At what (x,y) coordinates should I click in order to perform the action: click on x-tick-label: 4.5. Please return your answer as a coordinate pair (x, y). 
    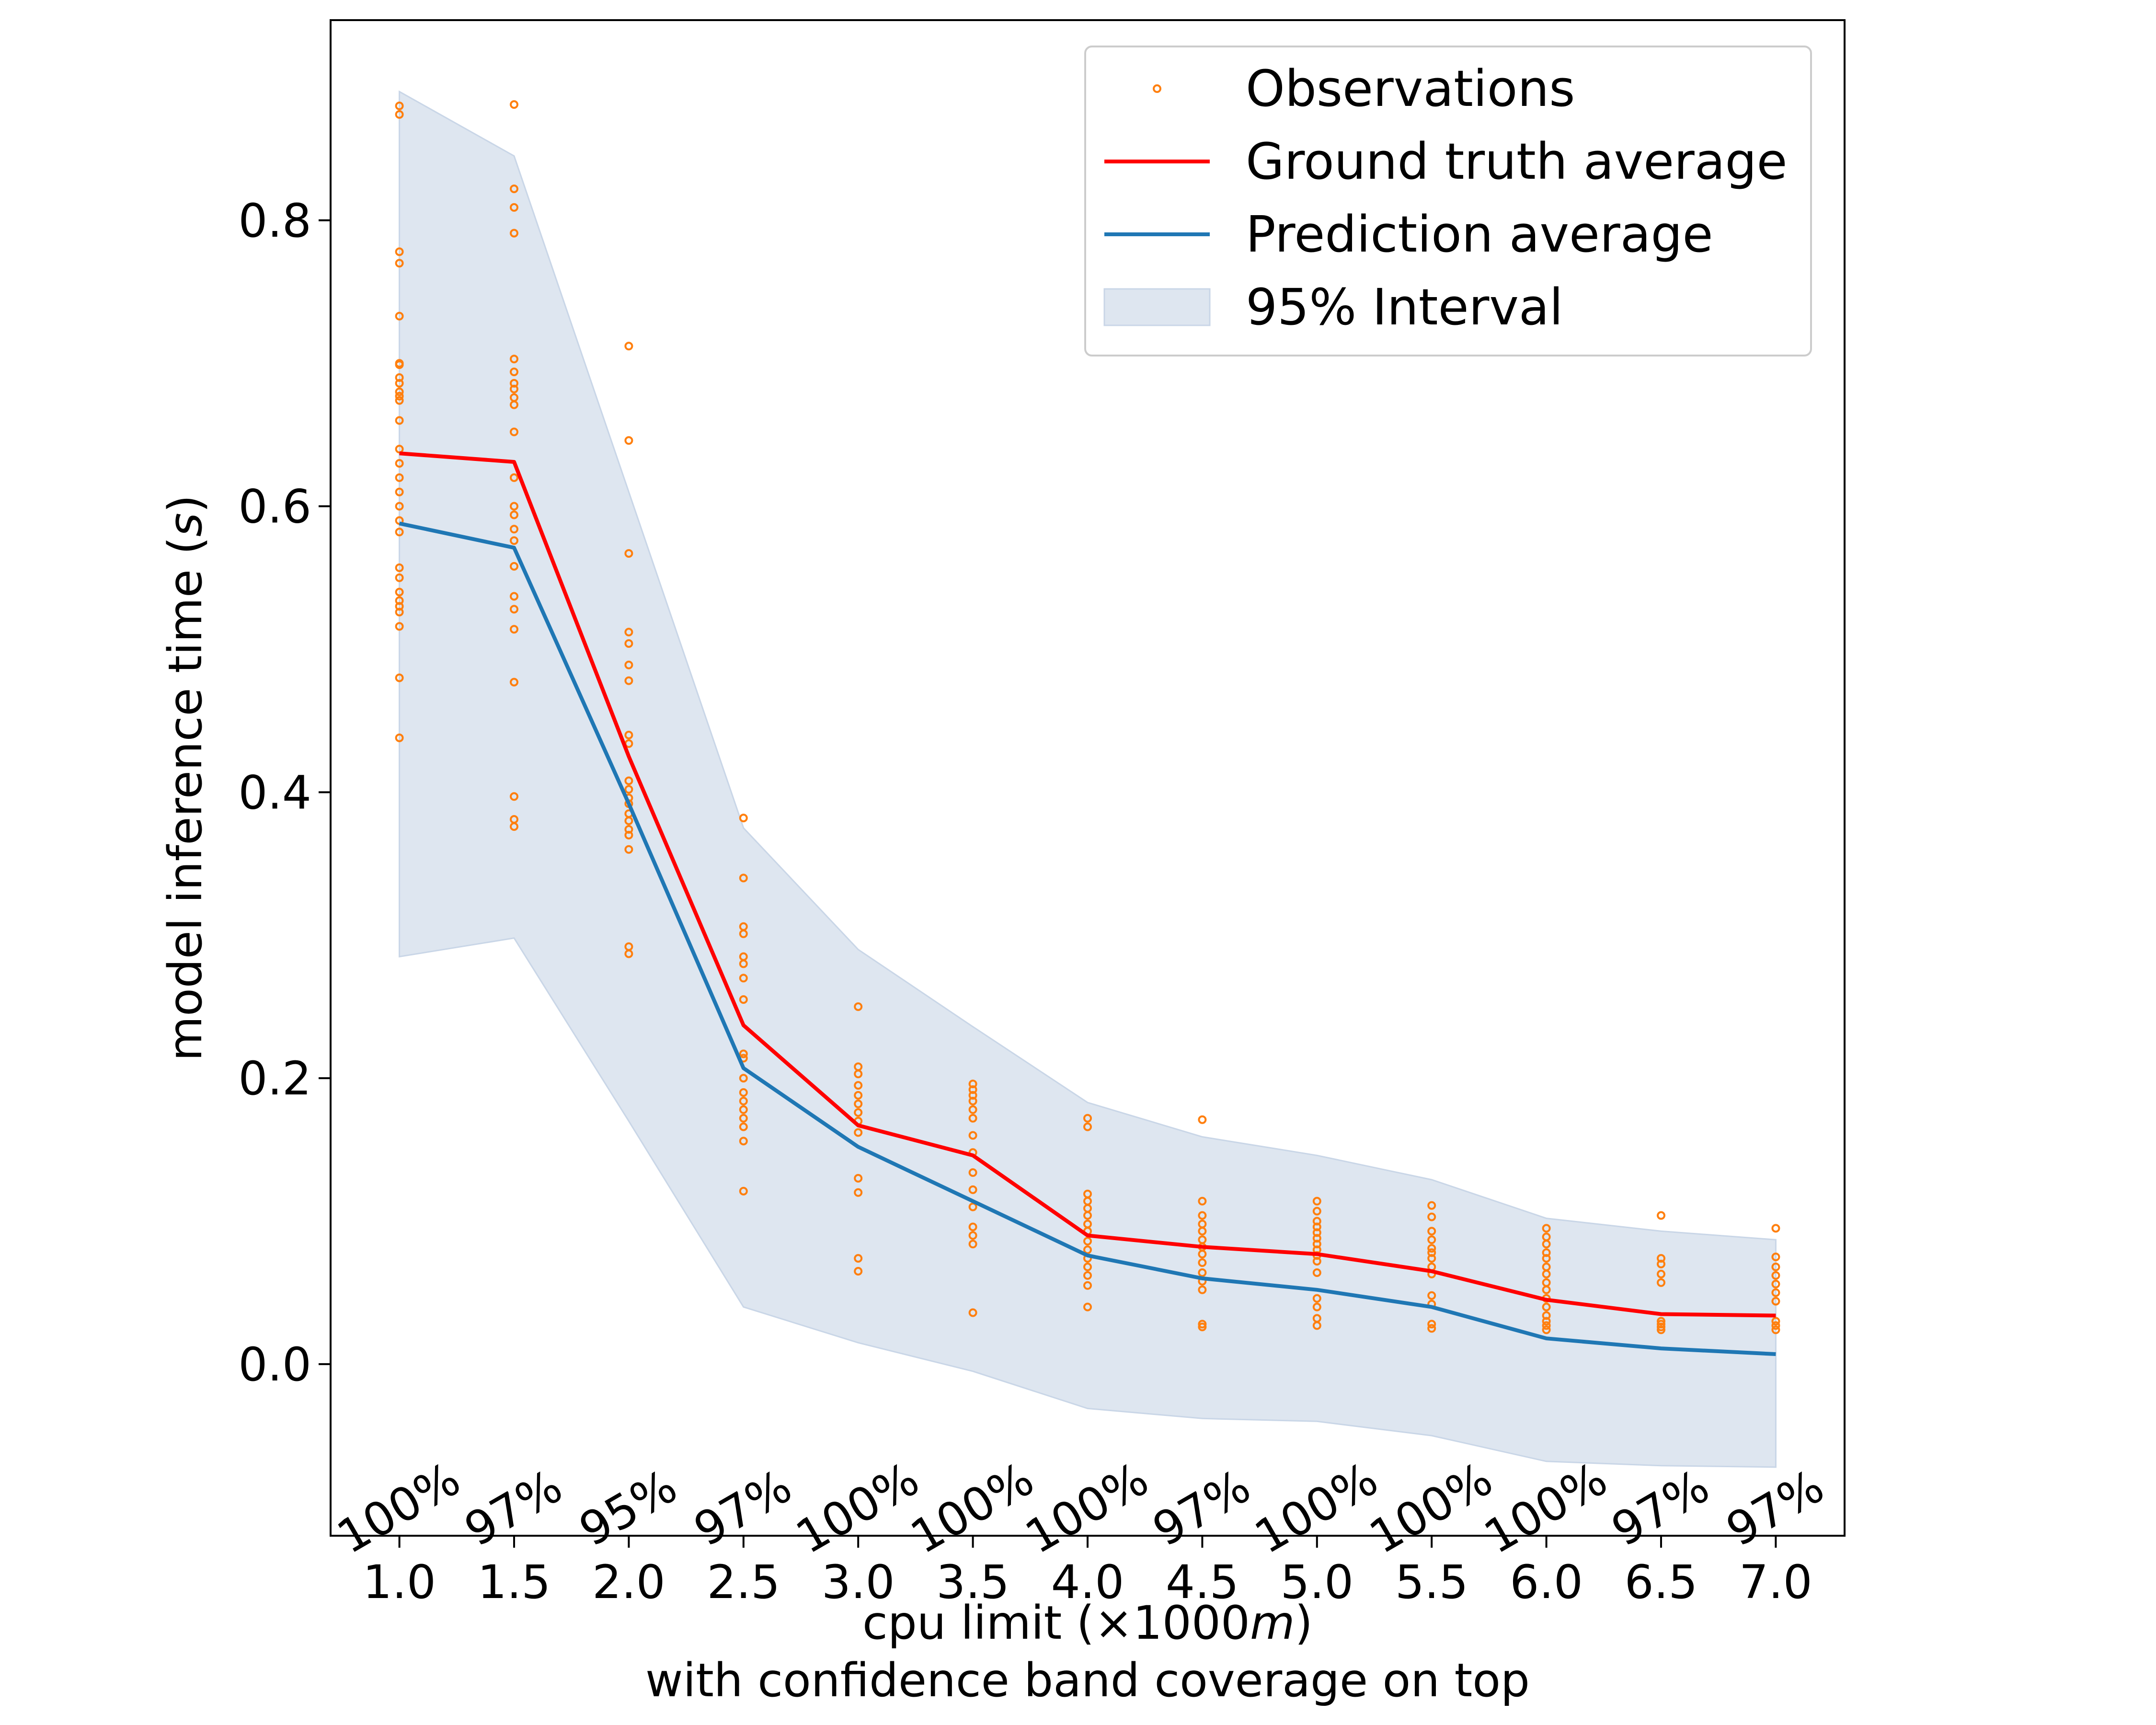
    Looking at the image, I should click on (1202, 1582).